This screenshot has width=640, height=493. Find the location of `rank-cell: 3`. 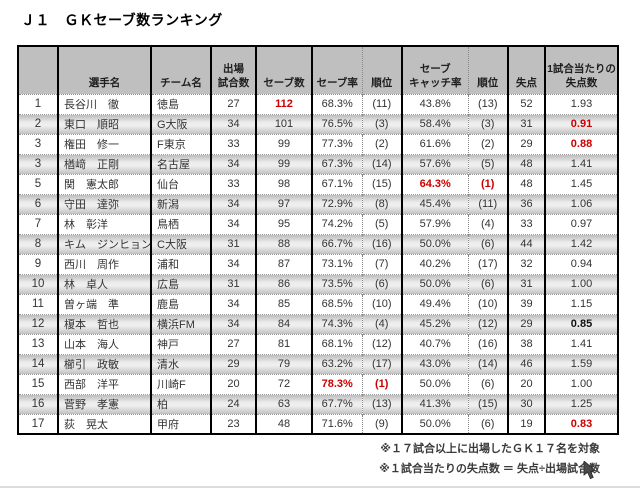

rank-cell: 3 is located at coordinates (38, 164).